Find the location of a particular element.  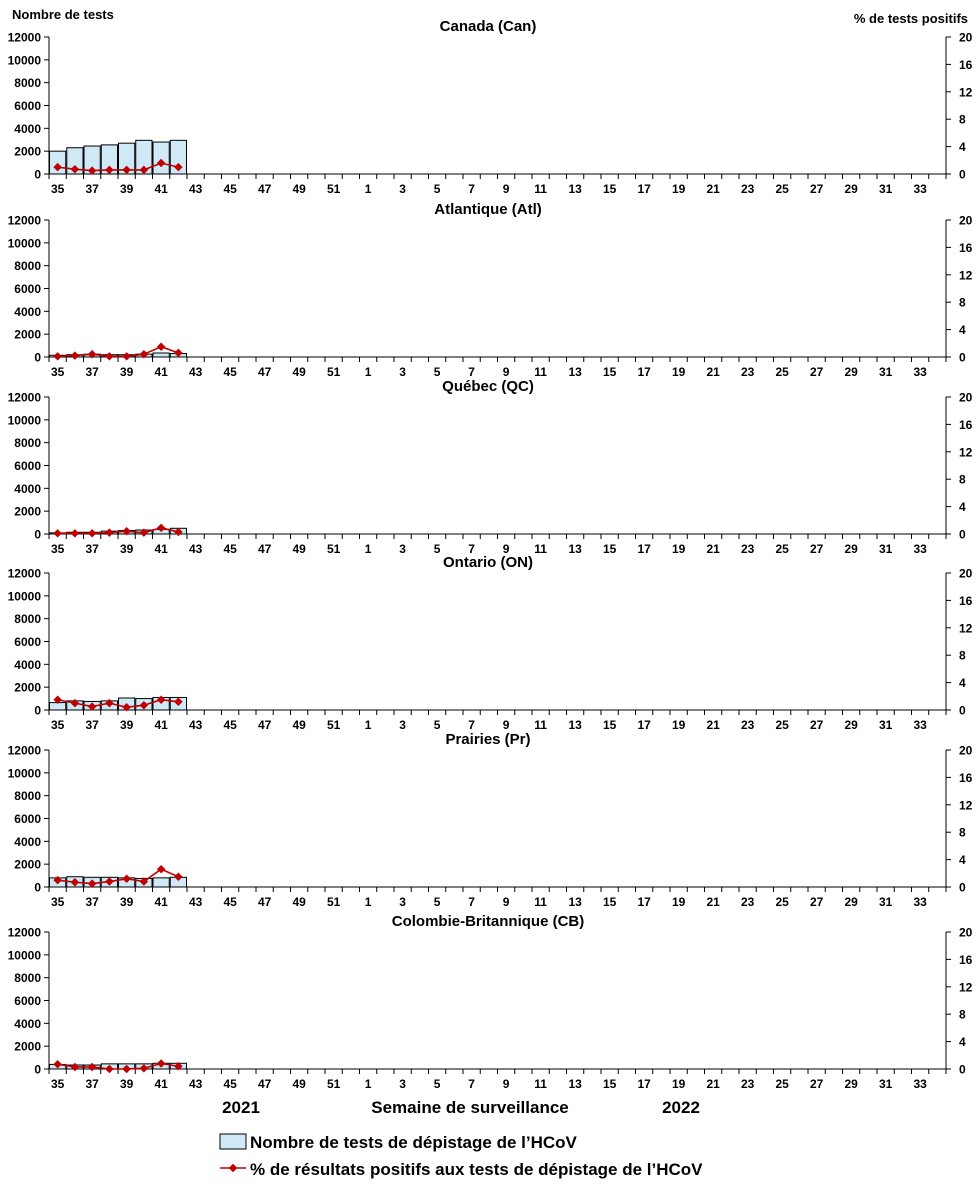

bar is located at coordinates (161, 882).